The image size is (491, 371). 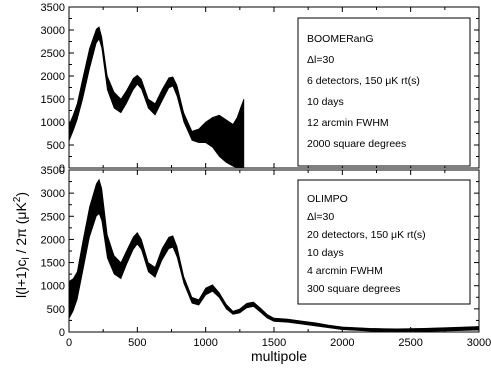 I want to click on legend-top-box, so click(x=384, y=92).